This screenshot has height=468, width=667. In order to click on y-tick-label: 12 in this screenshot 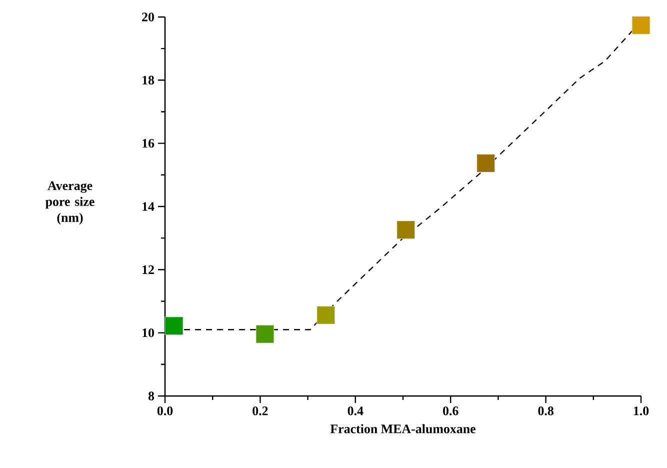, I will do `click(148, 269)`.